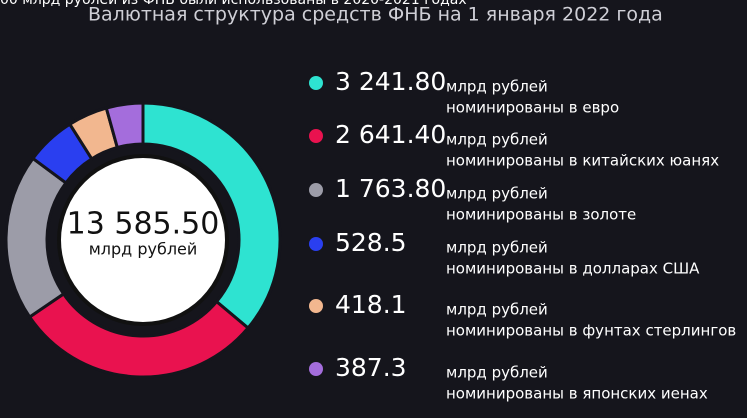 The image size is (747, 418). What do you see at coordinates (390, 134) in the screenshot?
I see `value-label: 2 641.40` at bounding box center [390, 134].